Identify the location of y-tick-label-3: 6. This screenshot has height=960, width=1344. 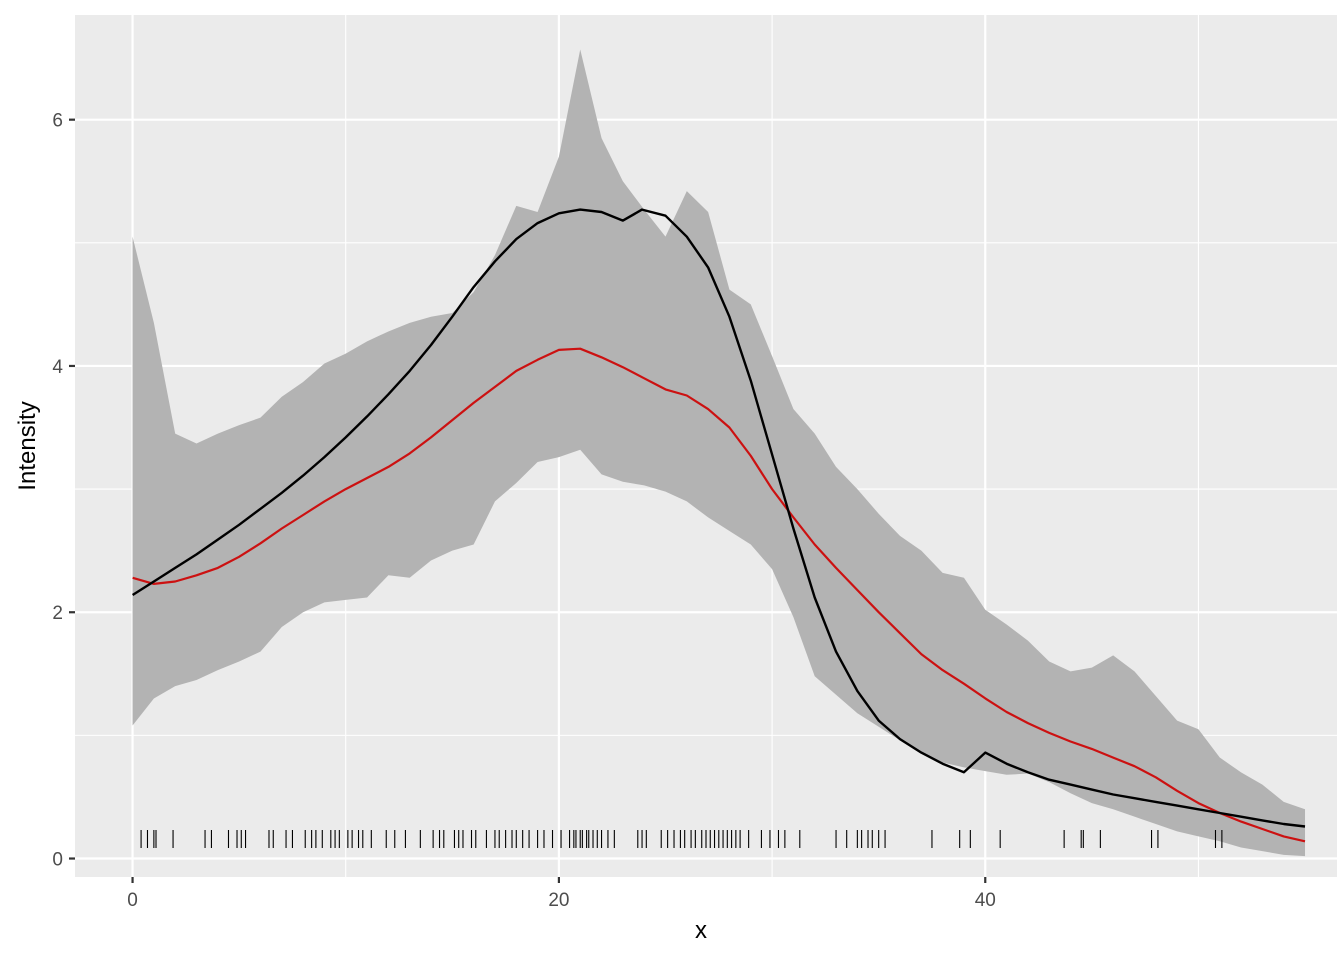
(57, 121).